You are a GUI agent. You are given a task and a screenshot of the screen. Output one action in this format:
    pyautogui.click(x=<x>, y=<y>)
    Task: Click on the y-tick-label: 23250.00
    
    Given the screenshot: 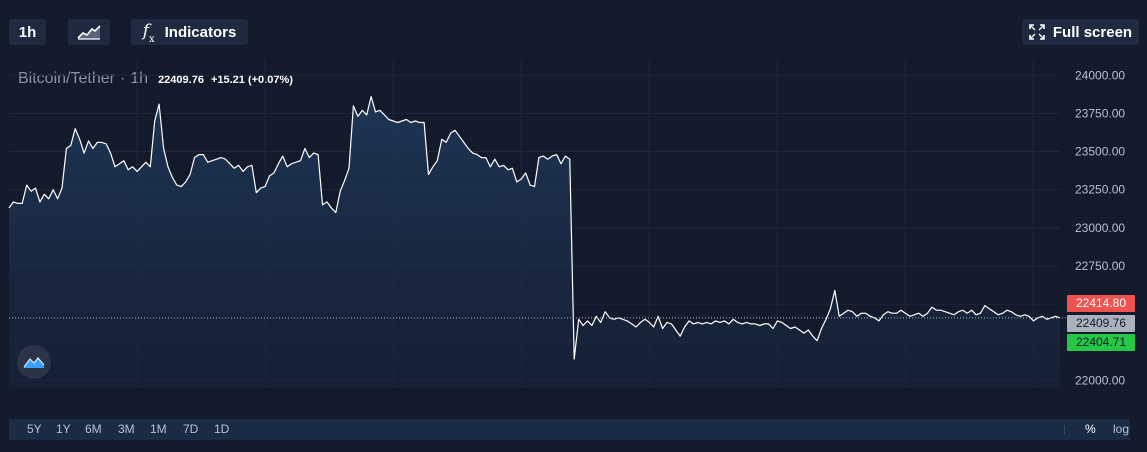 What is the action you would take?
    pyautogui.click(x=1100, y=190)
    